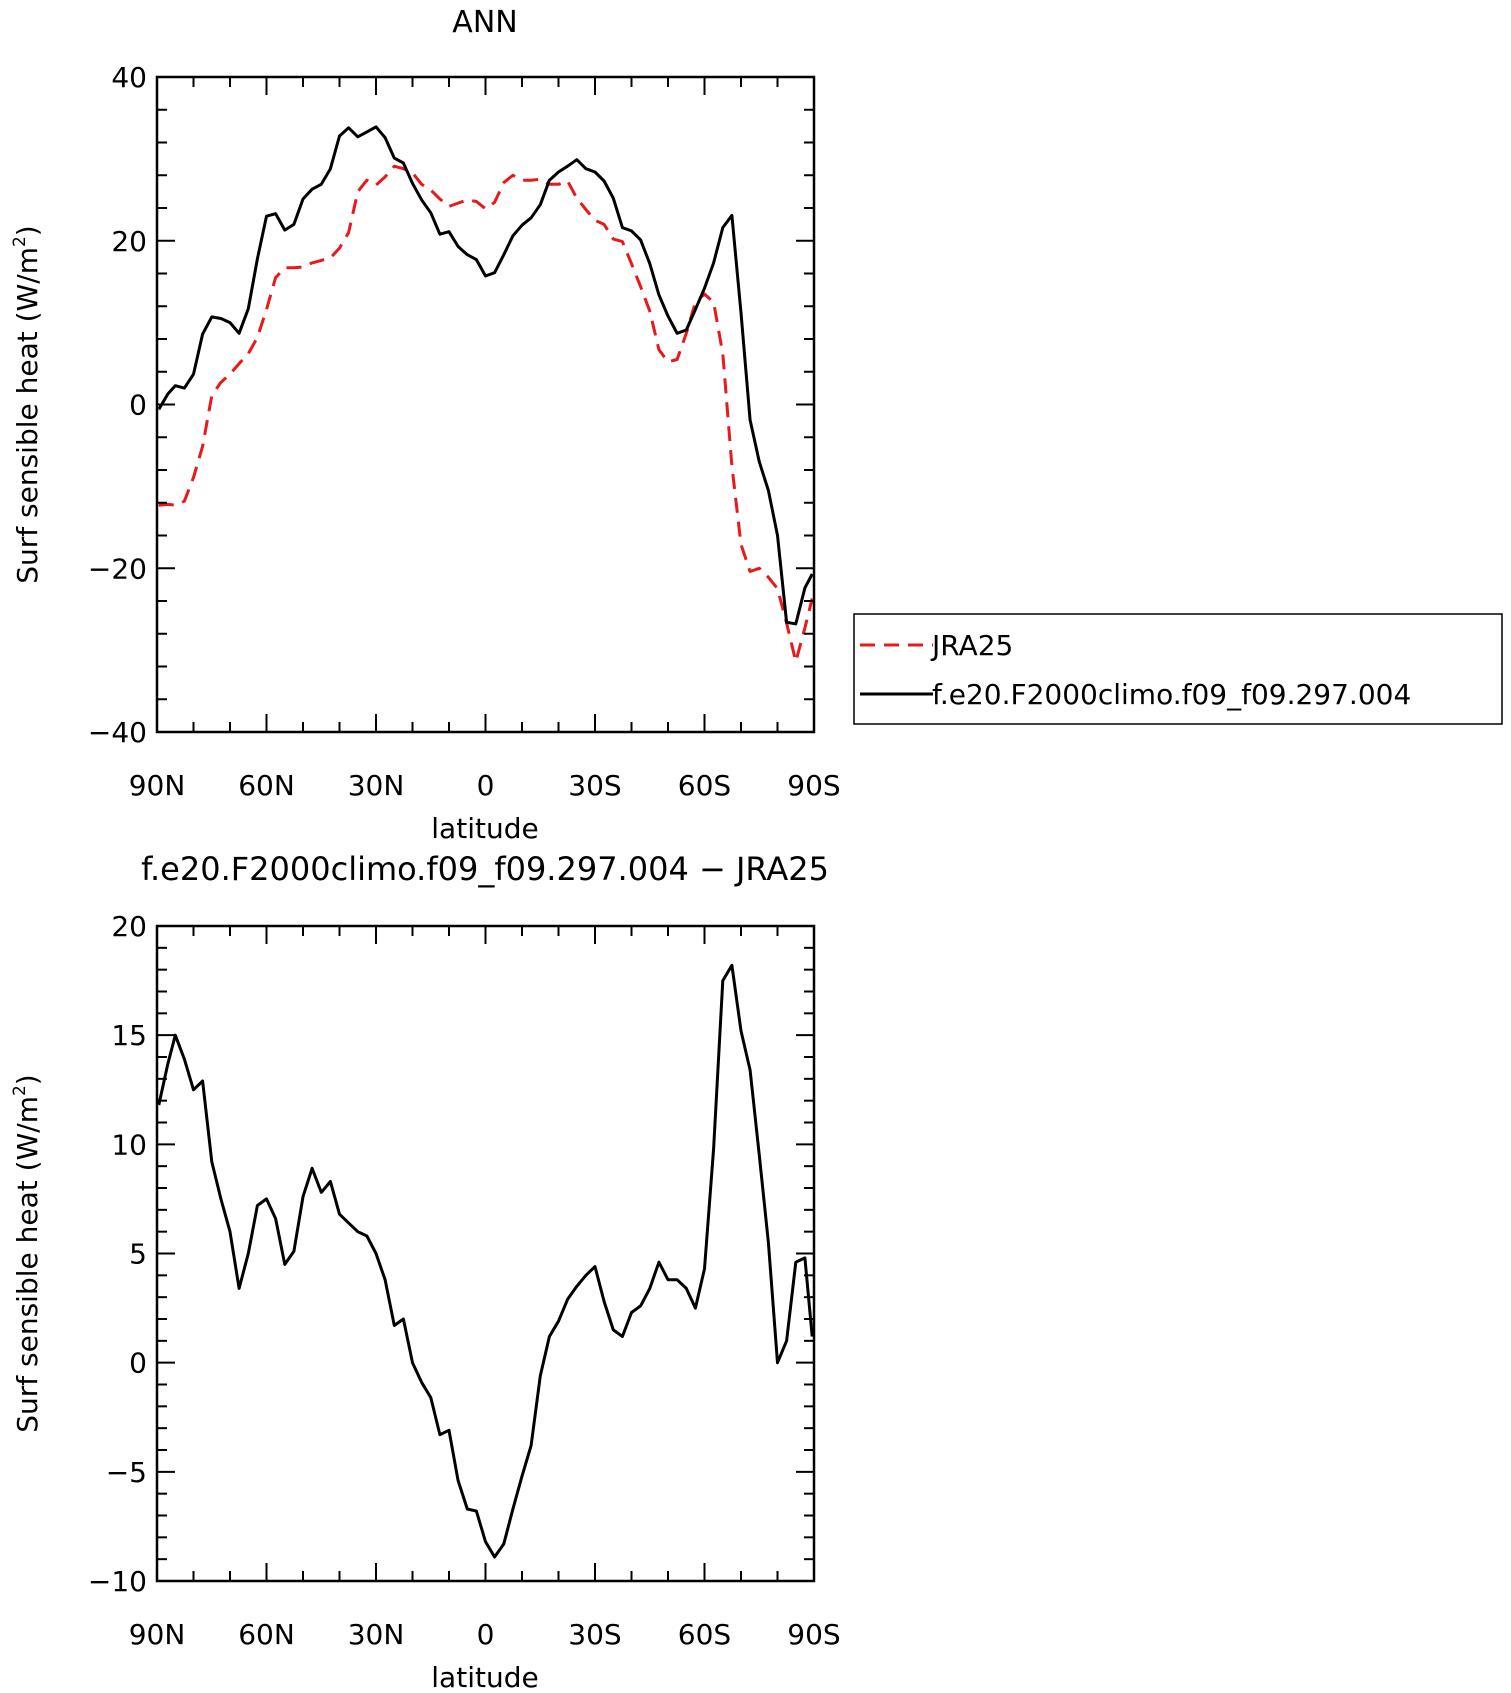 This screenshot has width=1511, height=1693. What do you see at coordinates (484, 828) in the screenshot?
I see `top-x-axis-label: latitude` at bounding box center [484, 828].